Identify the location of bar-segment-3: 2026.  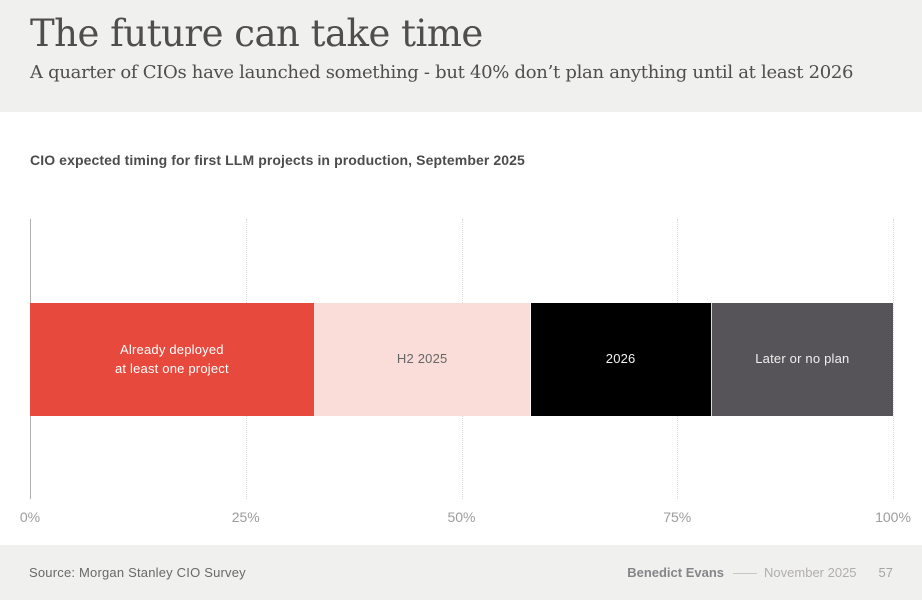
(621, 359).